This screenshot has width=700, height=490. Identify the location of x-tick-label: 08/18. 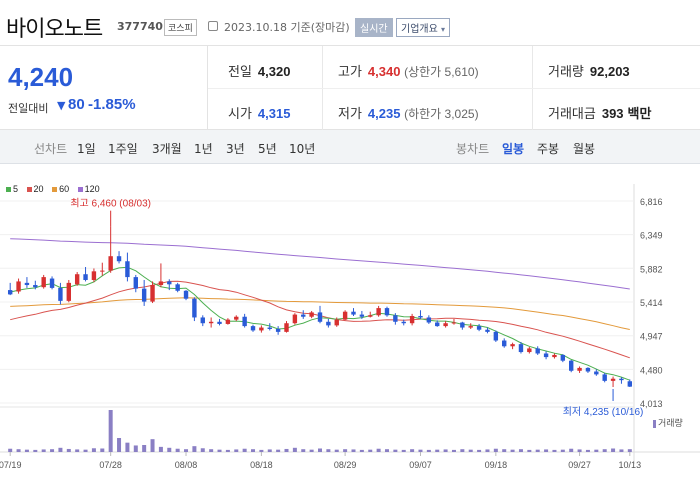
(261, 465).